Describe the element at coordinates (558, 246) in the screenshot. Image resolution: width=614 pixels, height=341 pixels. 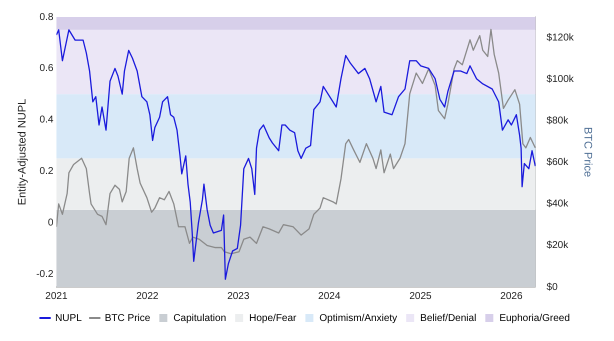
I see `y2-tick-label: $20k` at that location.